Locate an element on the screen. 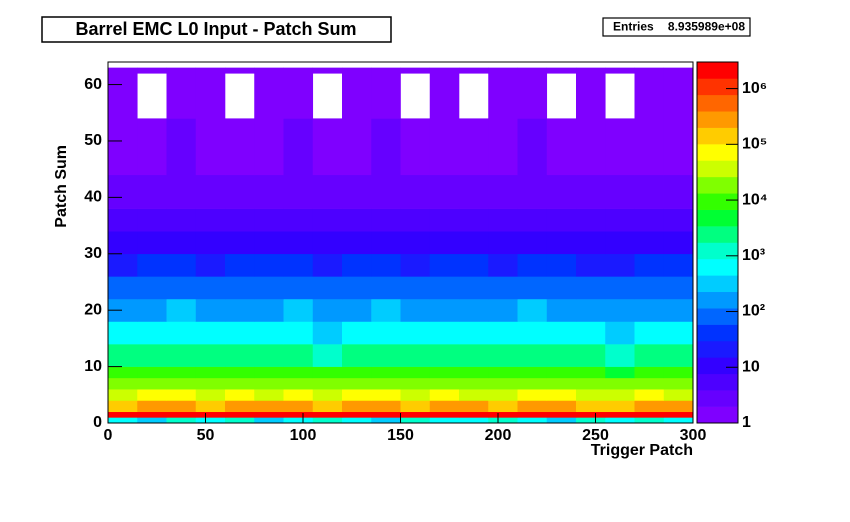 The image size is (850, 522). y-tick-label: 50 is located at coordinates (93, 140).